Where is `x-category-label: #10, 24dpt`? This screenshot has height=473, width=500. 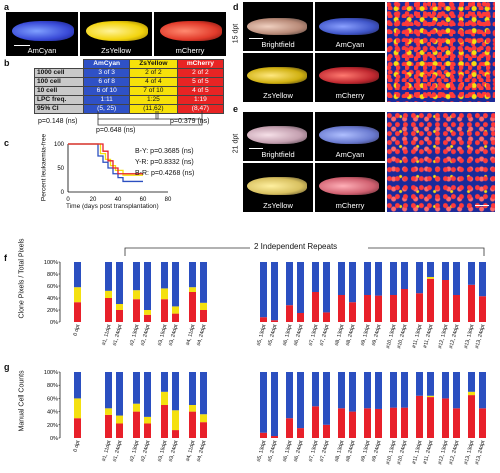
x-category-label: #10, 24dpt is located at coordinates (402, 452).